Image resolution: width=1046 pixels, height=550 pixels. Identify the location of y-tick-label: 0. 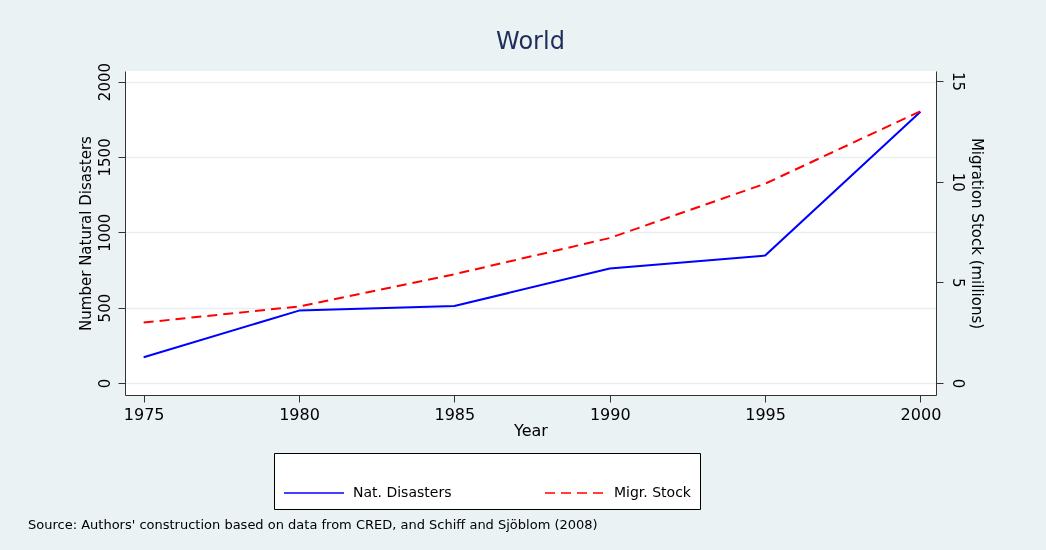
(104, 383).